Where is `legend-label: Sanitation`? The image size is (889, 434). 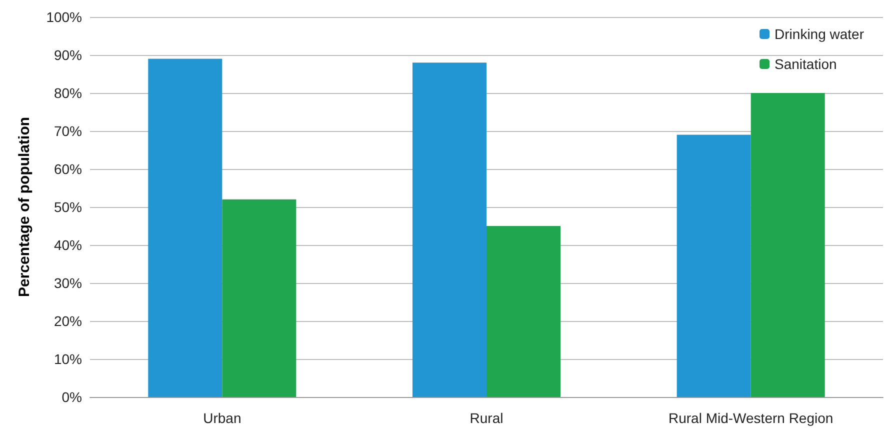
legend-label: Sanitation is located at coordinates (805, 64).